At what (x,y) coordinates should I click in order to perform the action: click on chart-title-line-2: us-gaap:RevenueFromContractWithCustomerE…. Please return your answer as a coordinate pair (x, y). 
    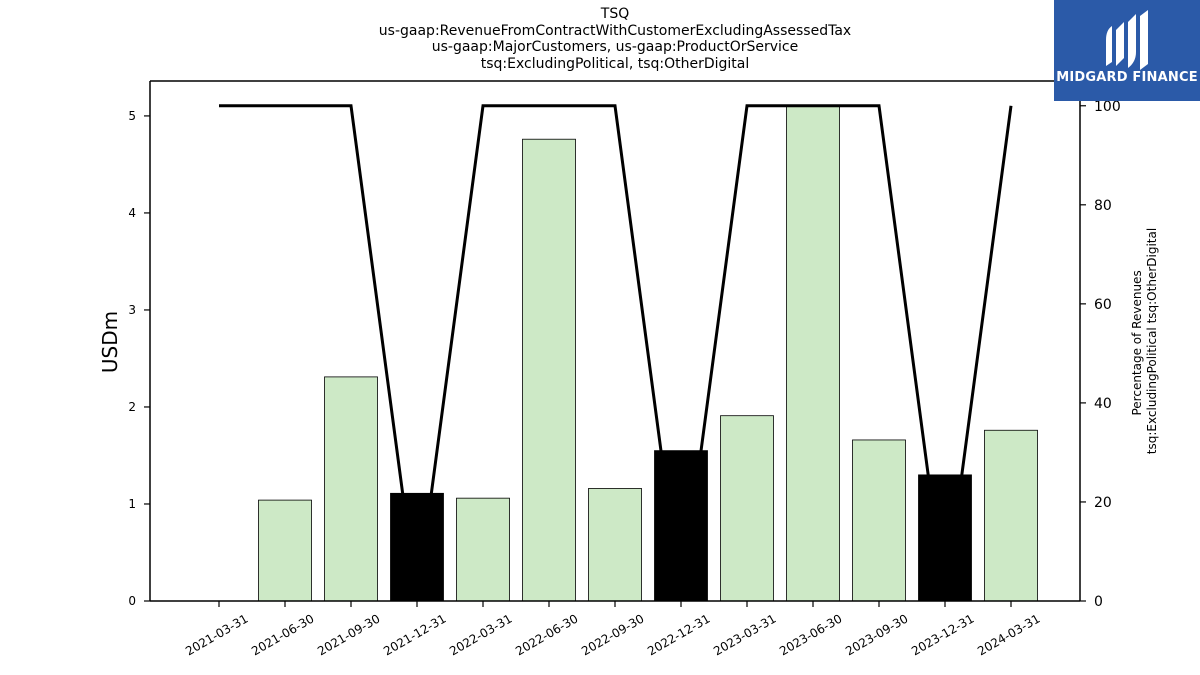
    Looking at the image, I should click on (615, 30).